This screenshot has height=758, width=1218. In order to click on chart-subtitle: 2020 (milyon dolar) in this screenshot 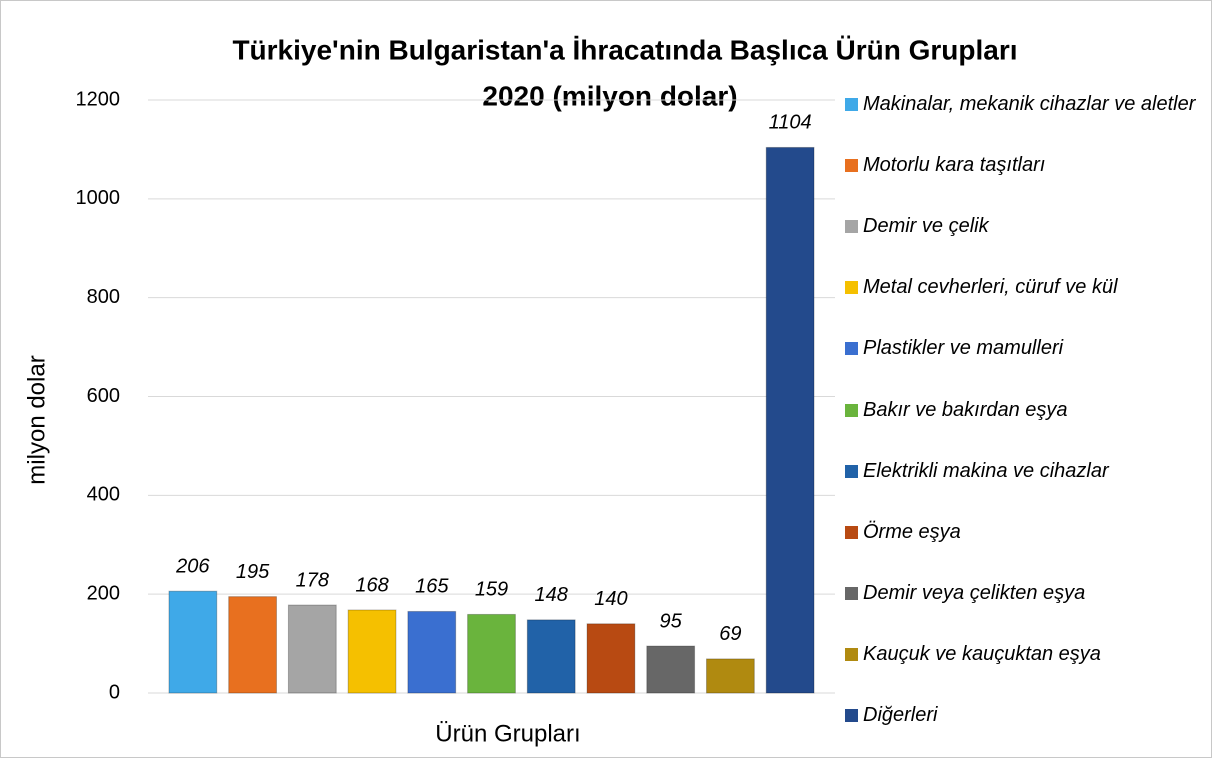, I will do `click(609, 95)`.